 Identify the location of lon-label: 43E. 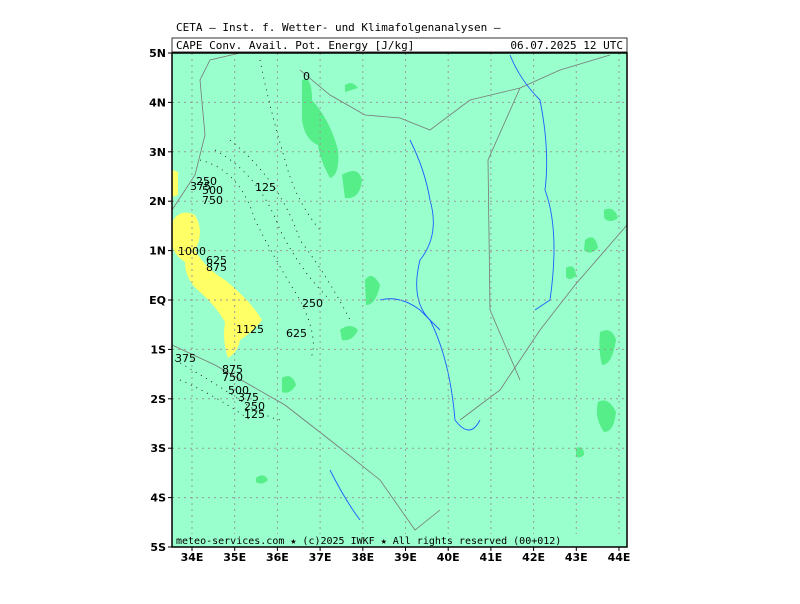
(576, 557).